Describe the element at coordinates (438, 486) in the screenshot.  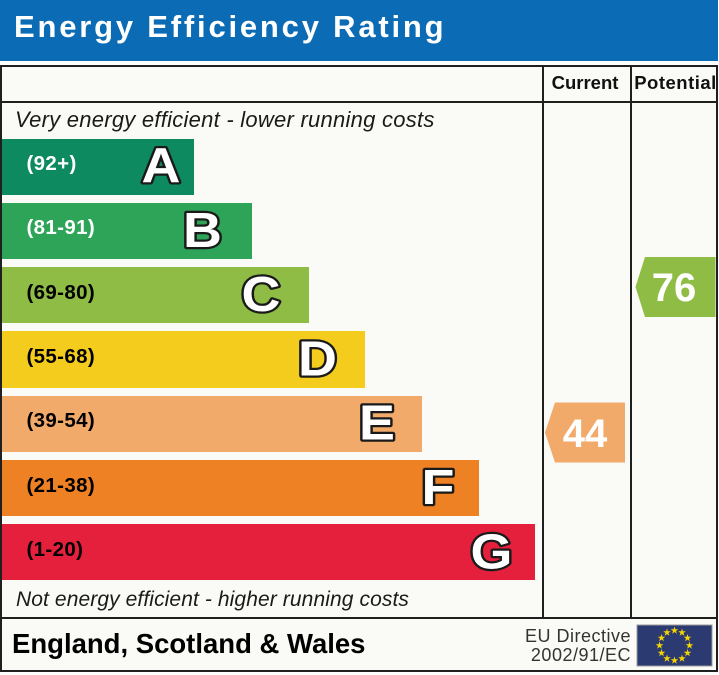
I see `svg-text: F` at that location.